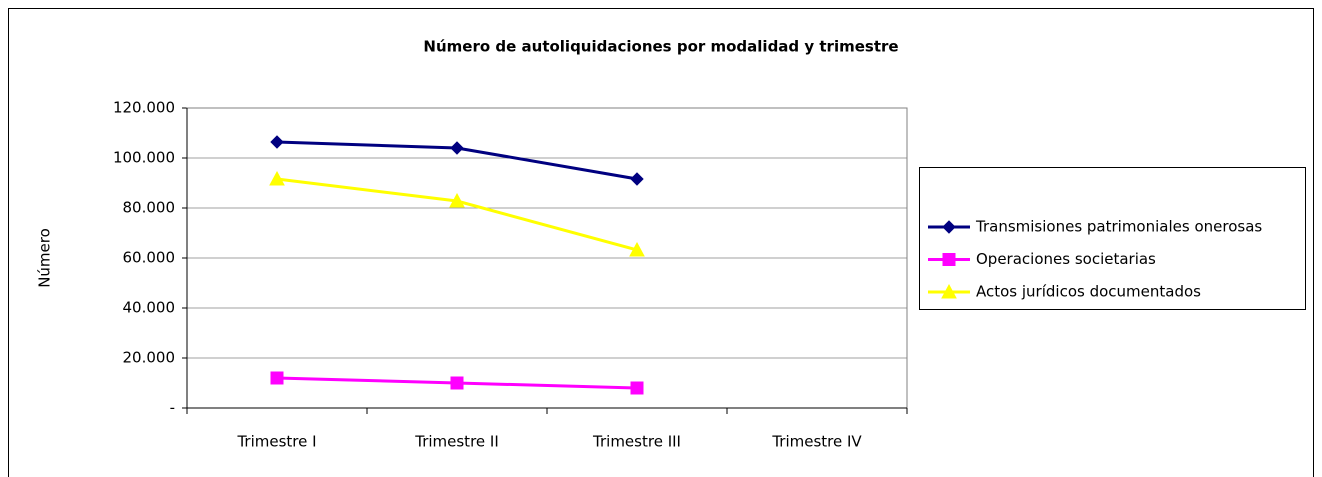  What do you see at coordinates (149, 308) in the screenshot?
I see `y-tick-label: 40.000` at bounding box center [149, 308].